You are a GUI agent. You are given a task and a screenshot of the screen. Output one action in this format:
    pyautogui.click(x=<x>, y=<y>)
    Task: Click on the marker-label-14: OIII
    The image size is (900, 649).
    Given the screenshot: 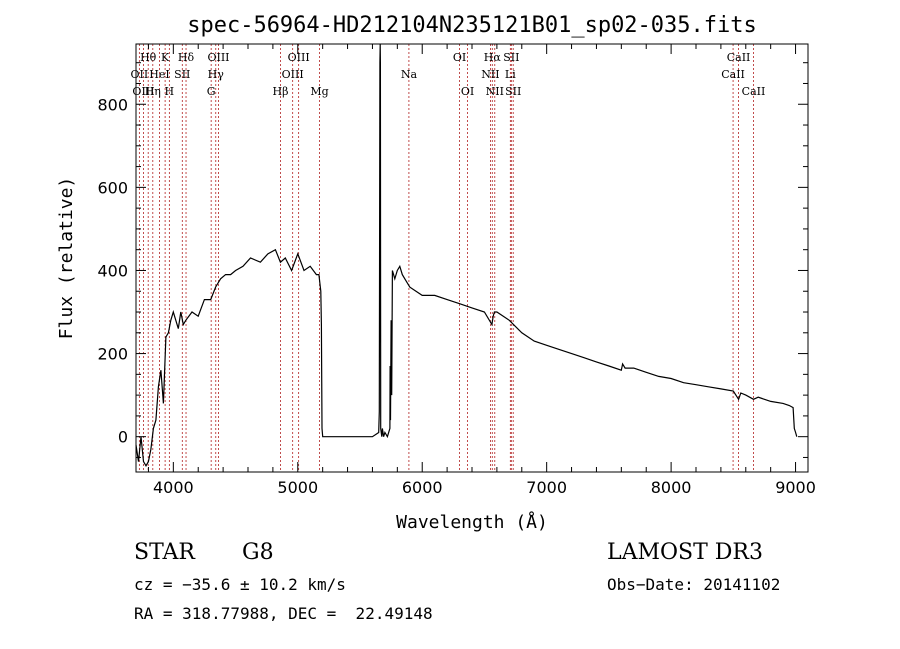 What is the action you would take?
    pyautogui.click(x=299, y=57)
    